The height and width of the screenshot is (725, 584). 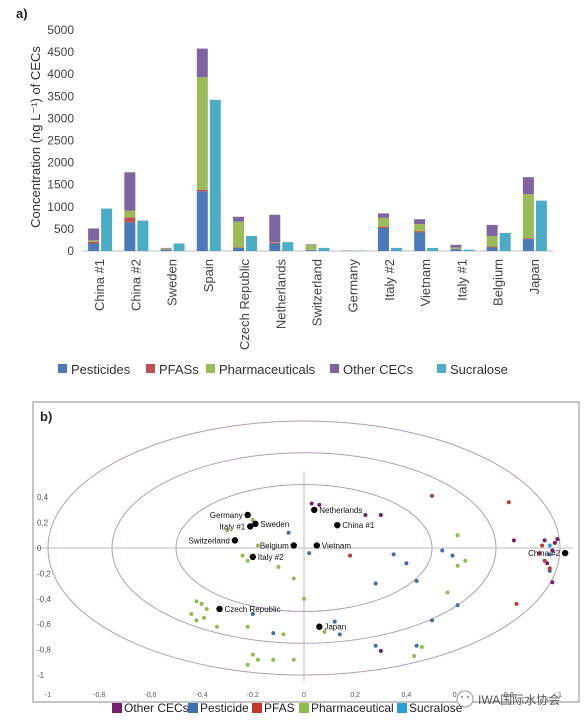 I want to click on bar-chart-legend-label: Pesticides, so click(x=101, y=369).